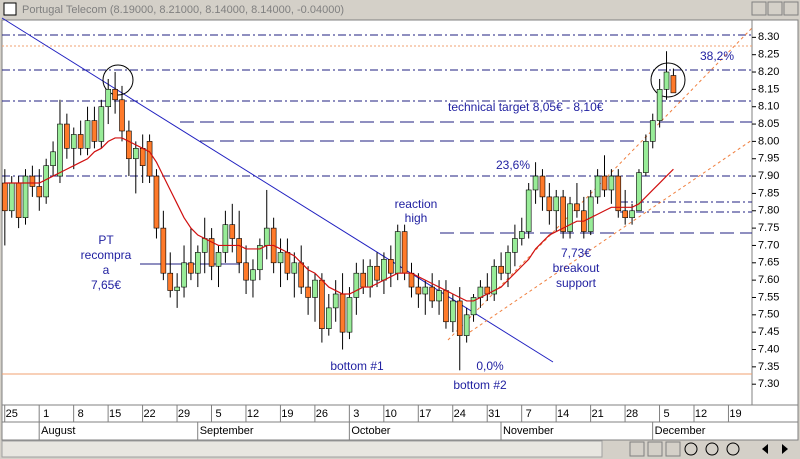 Image resolution: width=800 pixels, height=459 pixels. What do you see at coordinates (768, 384) in the screenshot?
I see `y-tick-label: 7.30` at bounding box center [768, 384].